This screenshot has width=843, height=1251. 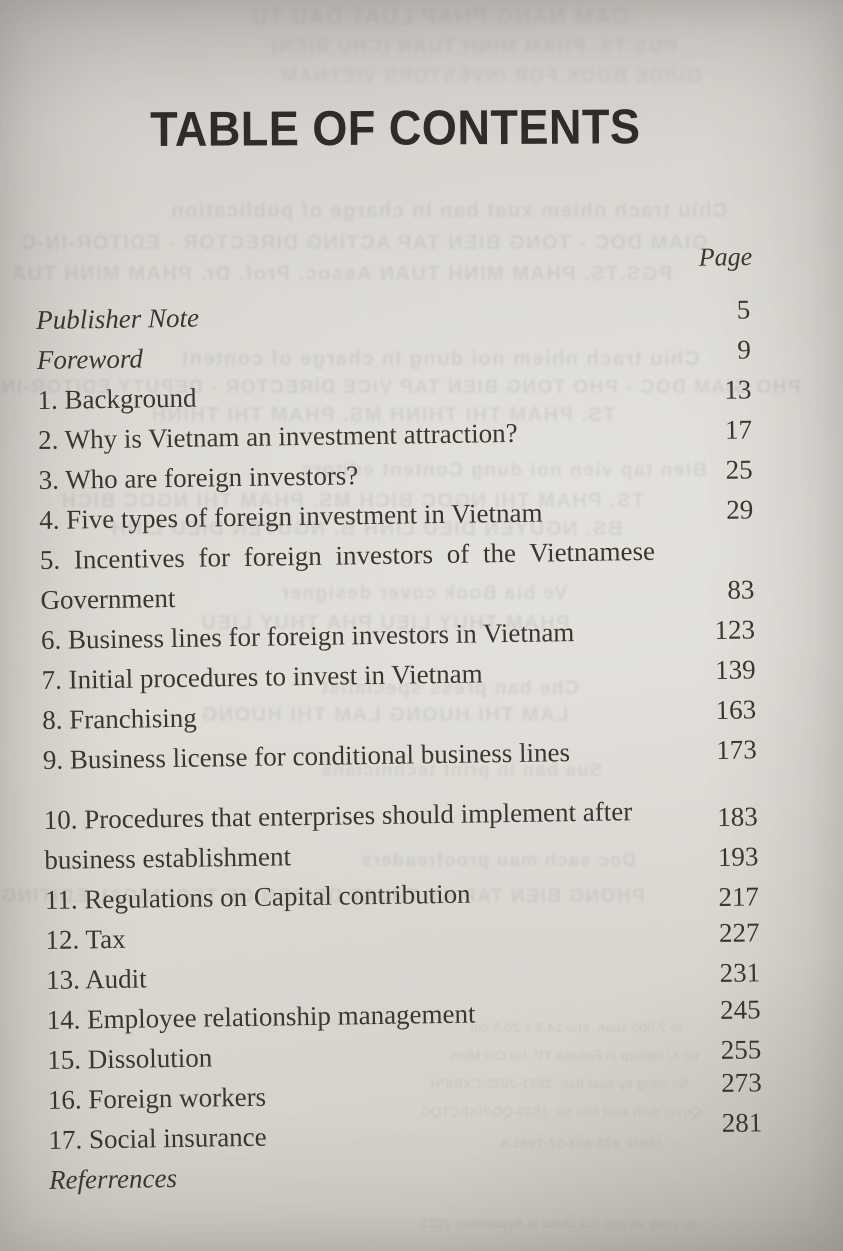 What do you see at coordinates (739, 509) in the screenshot?
I see `toc-page-number: 29` at bounding box center [739, 509].